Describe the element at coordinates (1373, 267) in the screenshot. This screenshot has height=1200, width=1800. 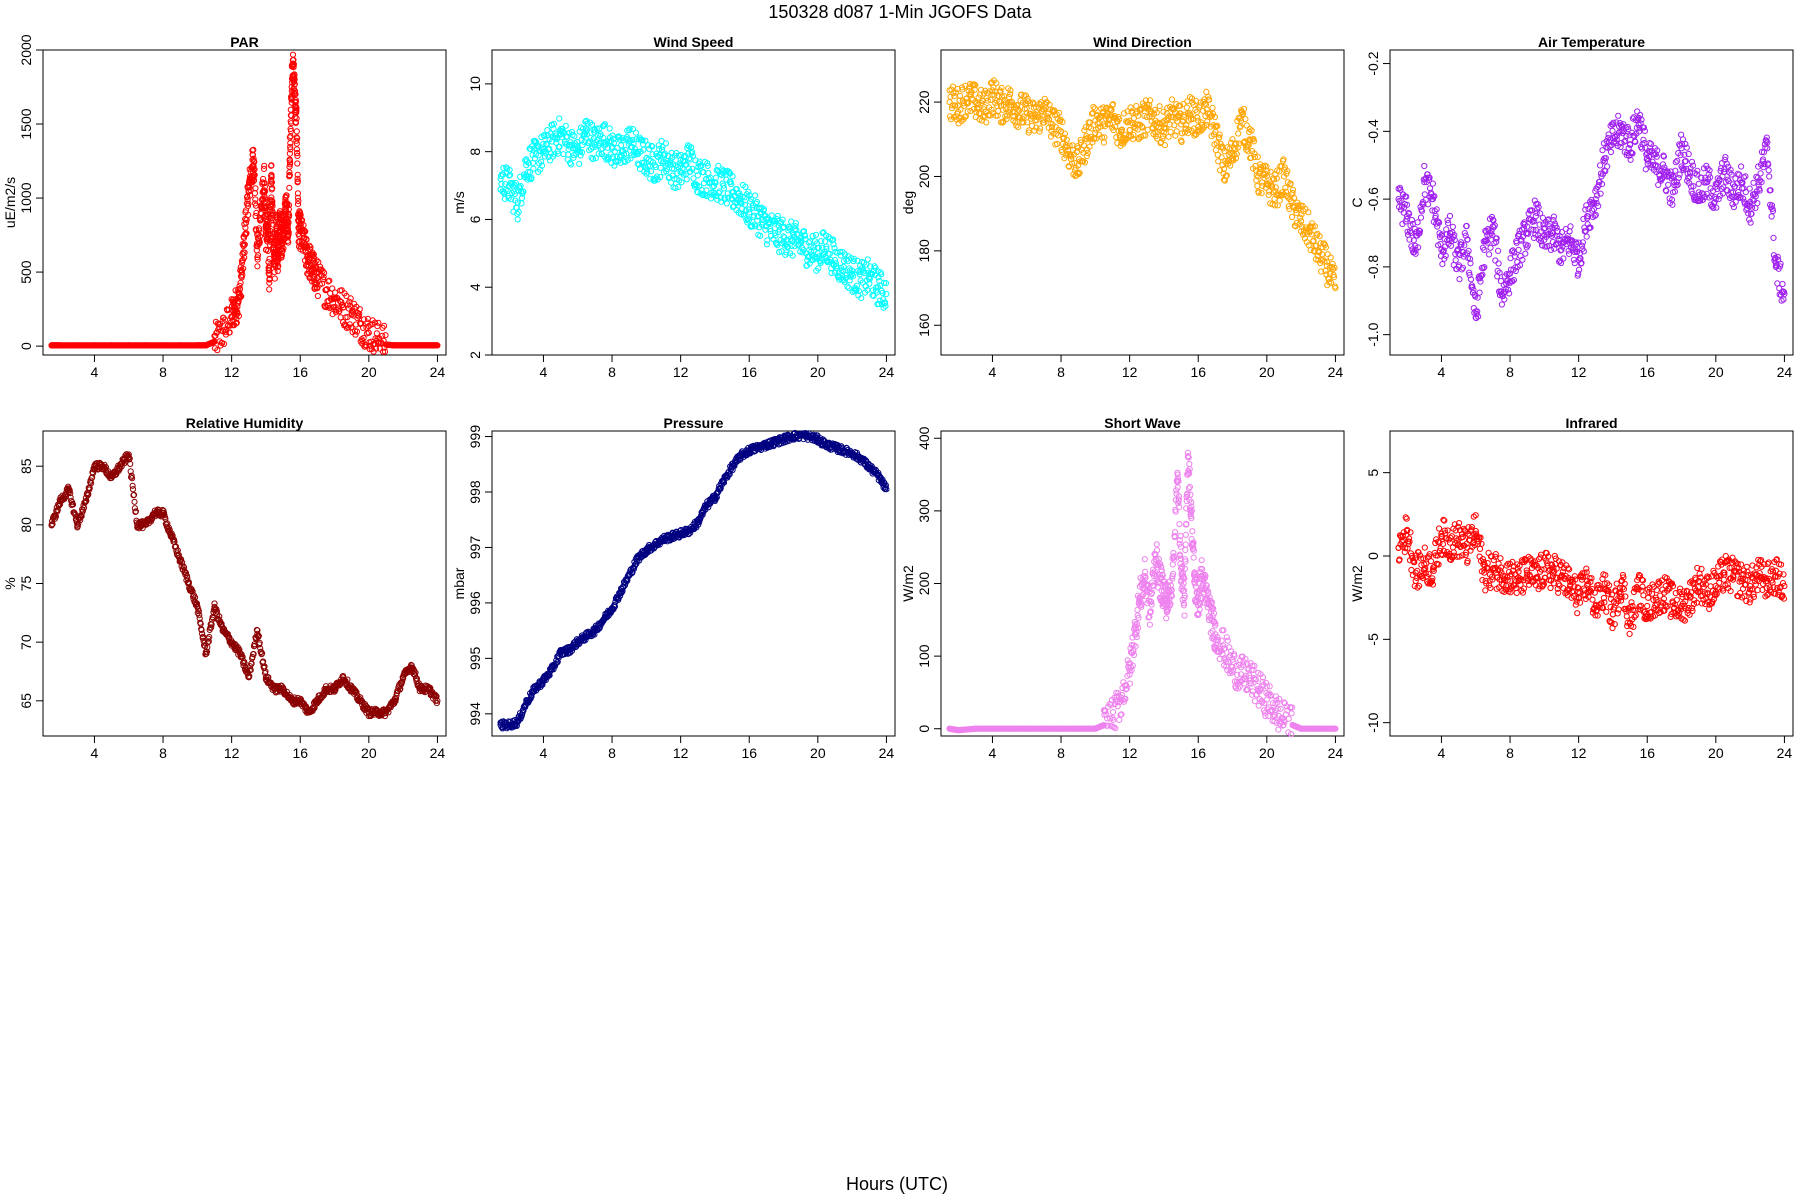
I see `y-tick-label: -0.8` at that location.